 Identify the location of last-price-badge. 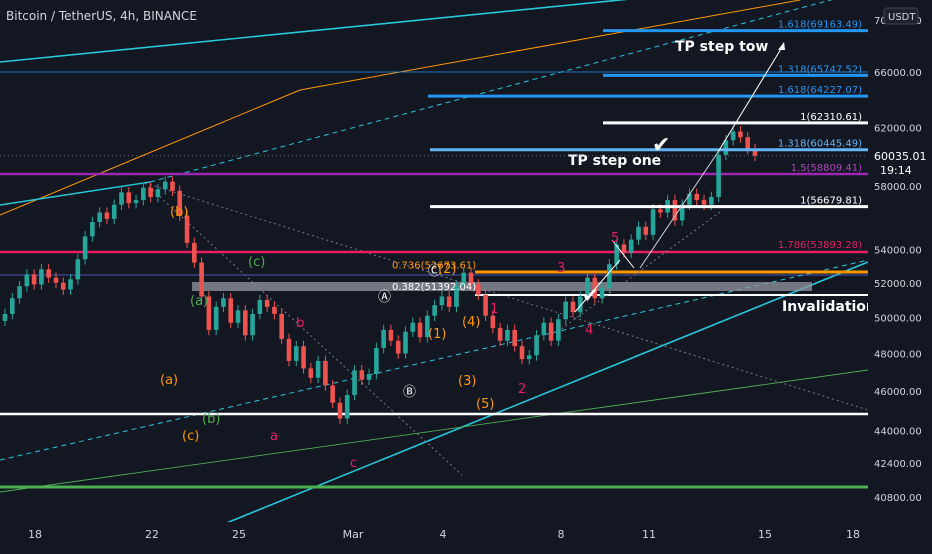
(900, 161).